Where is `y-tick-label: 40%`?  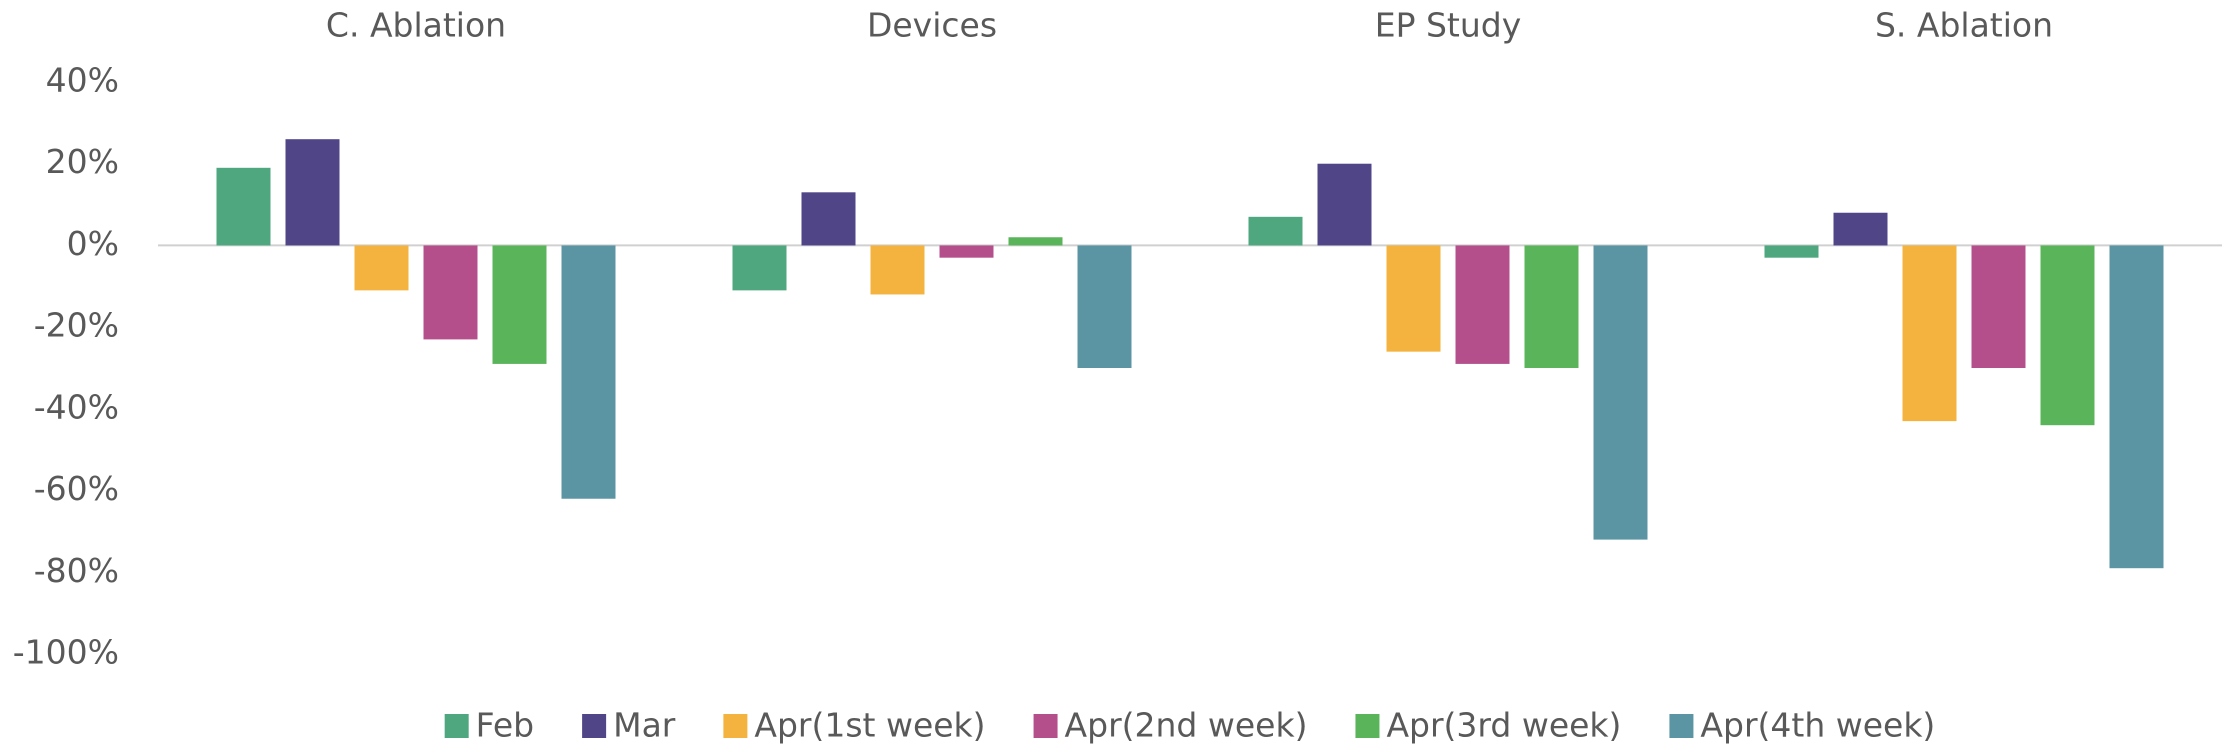 y-tick-label: 40% is located at coordinates (82, 80).